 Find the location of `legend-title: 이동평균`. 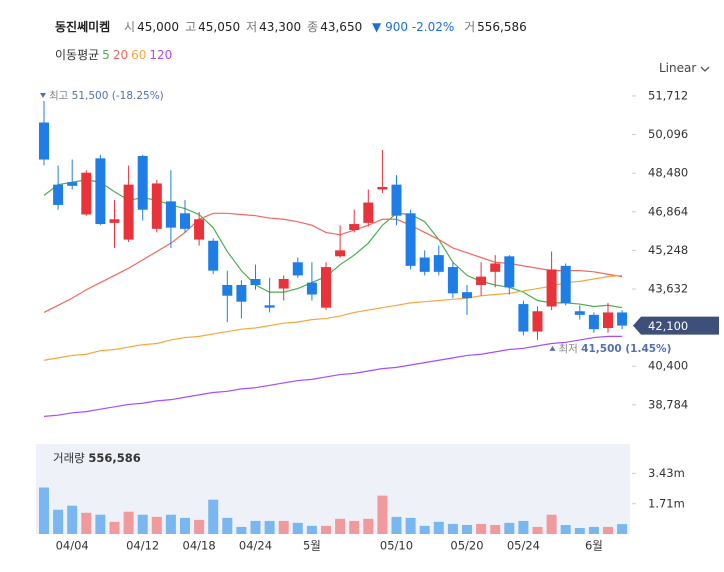

legend-title: 이동평균 is located at coordinates (77, 55).